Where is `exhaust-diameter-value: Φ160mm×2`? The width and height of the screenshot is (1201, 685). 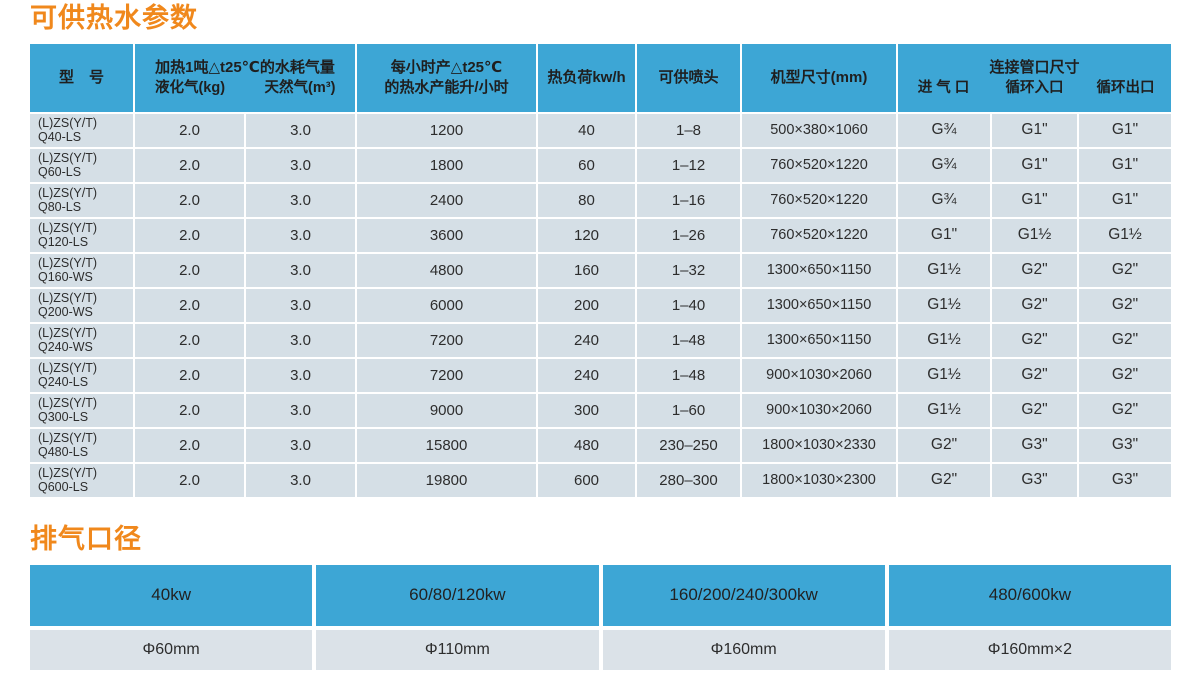
exhaust-diameter-value: Φ160mm×2 is located at coordinates (1029, 649).